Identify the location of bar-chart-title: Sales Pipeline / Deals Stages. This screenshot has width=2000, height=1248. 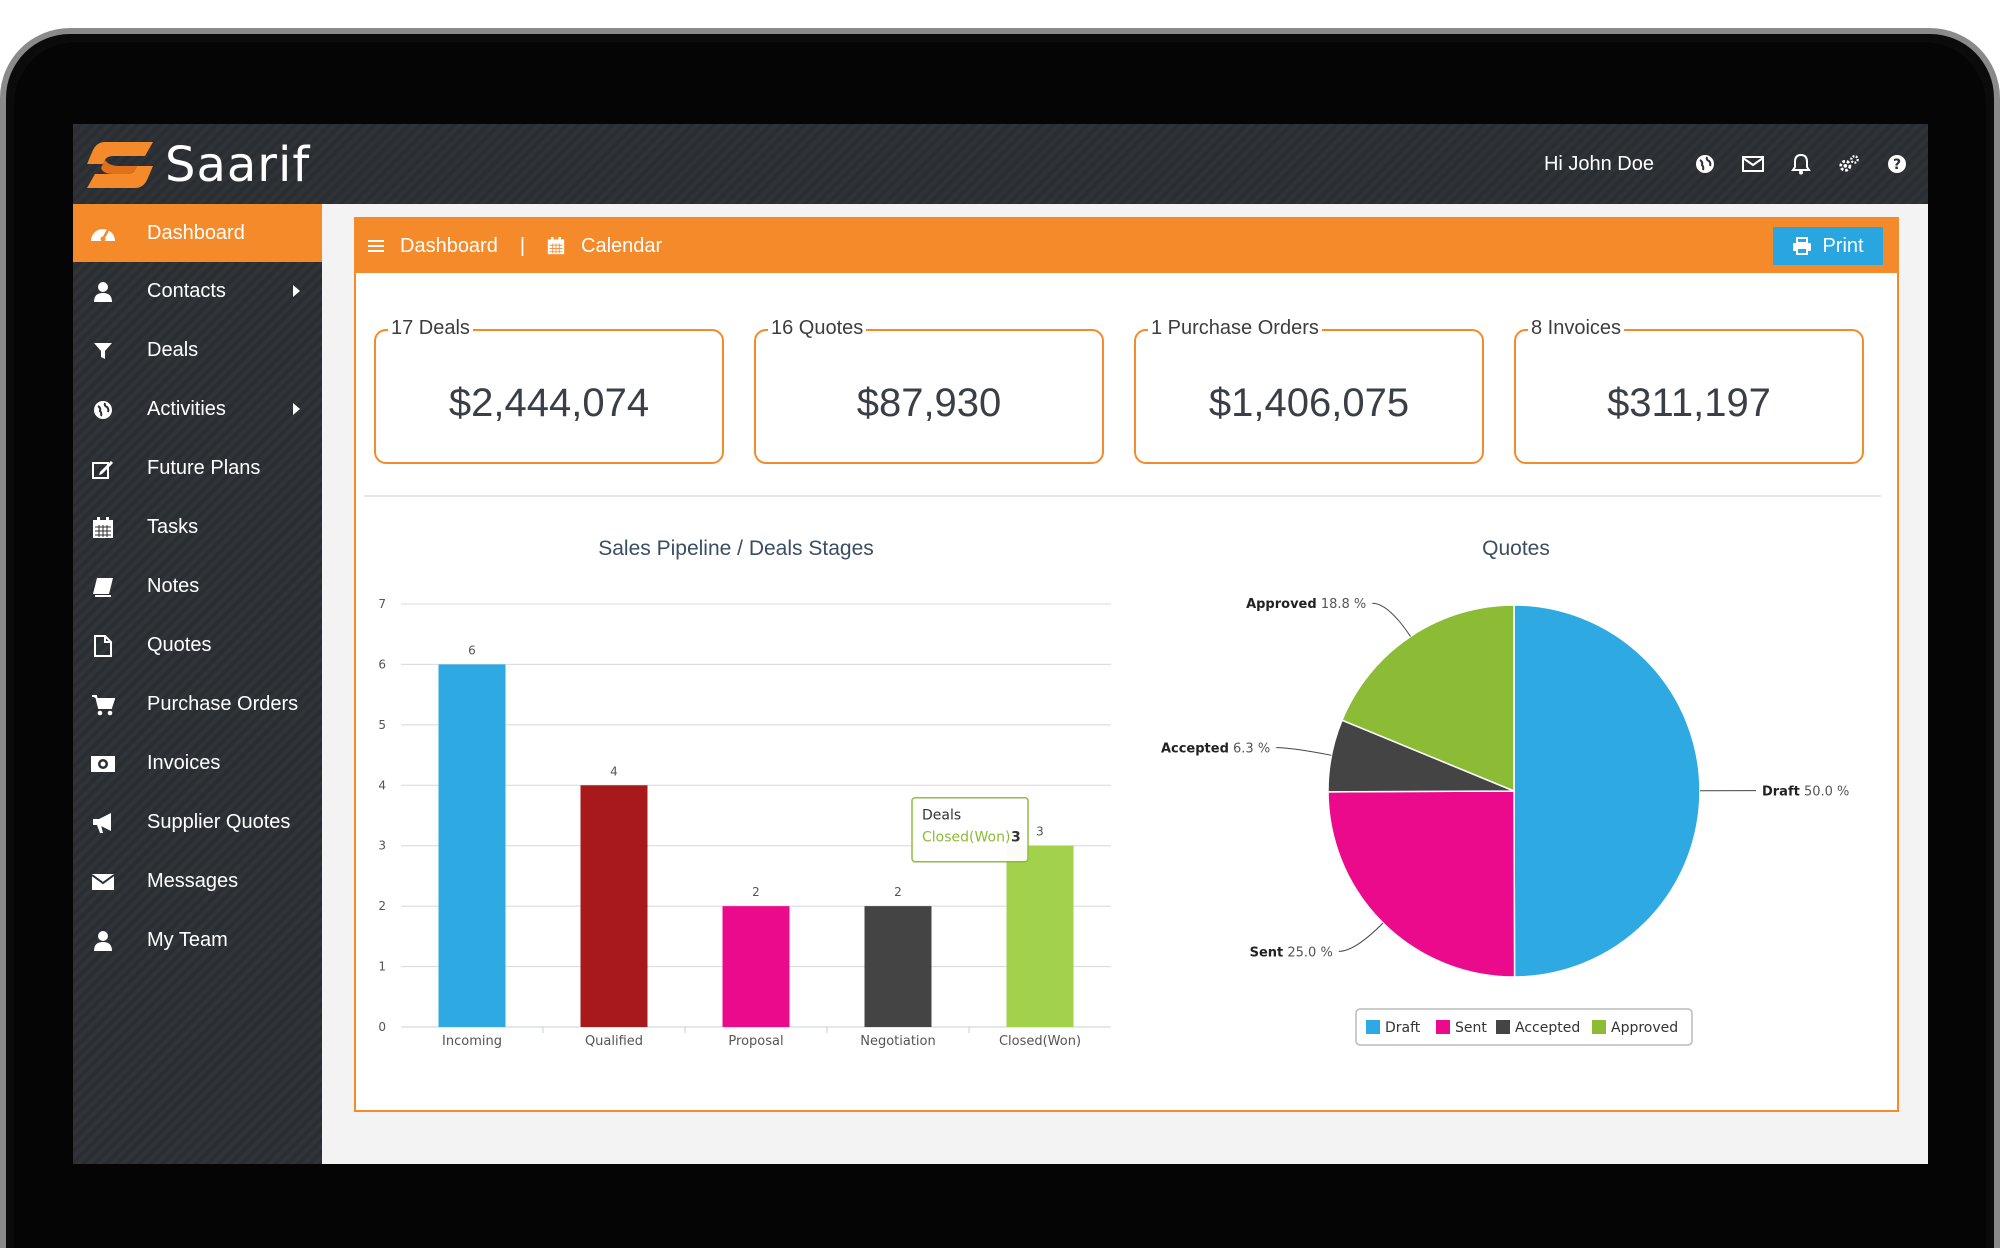
(736, 548).